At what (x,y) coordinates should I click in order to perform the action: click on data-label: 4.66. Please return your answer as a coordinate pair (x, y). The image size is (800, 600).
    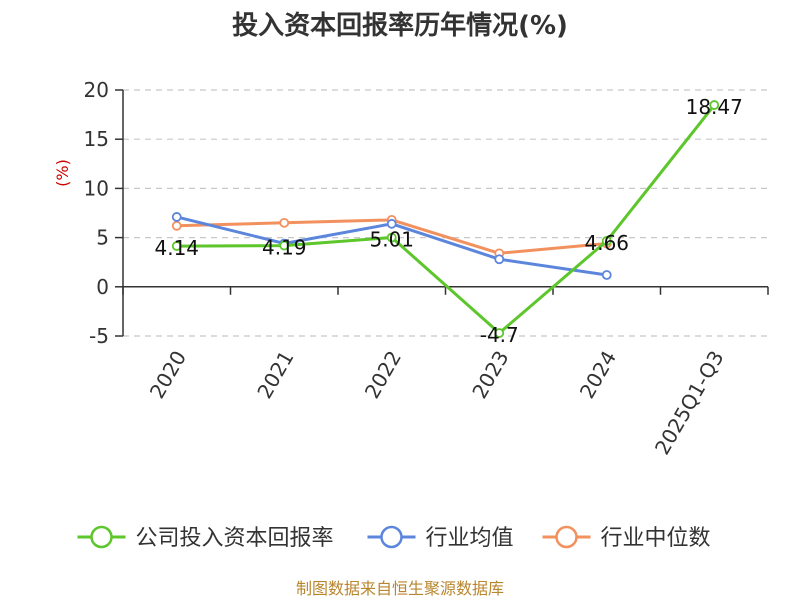
    Looking at the image, I should click on (606, 243).